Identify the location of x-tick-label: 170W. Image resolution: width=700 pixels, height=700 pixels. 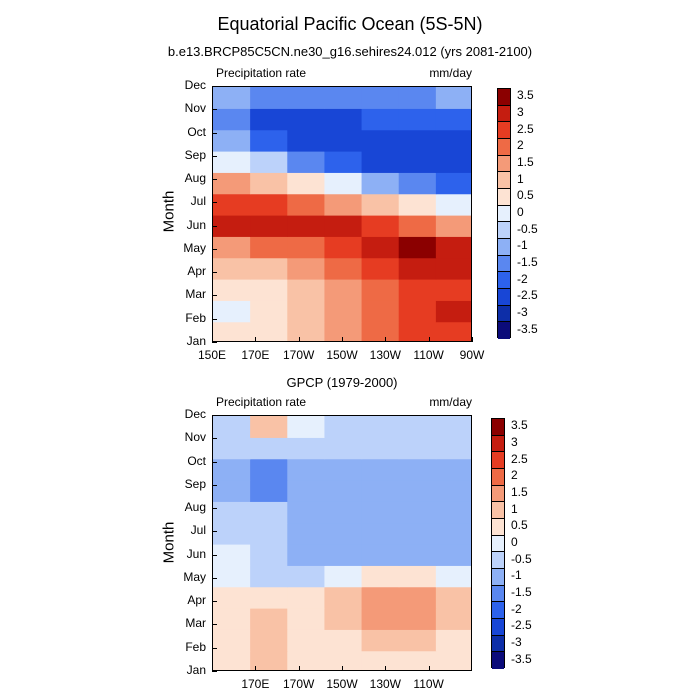
(298, 684).